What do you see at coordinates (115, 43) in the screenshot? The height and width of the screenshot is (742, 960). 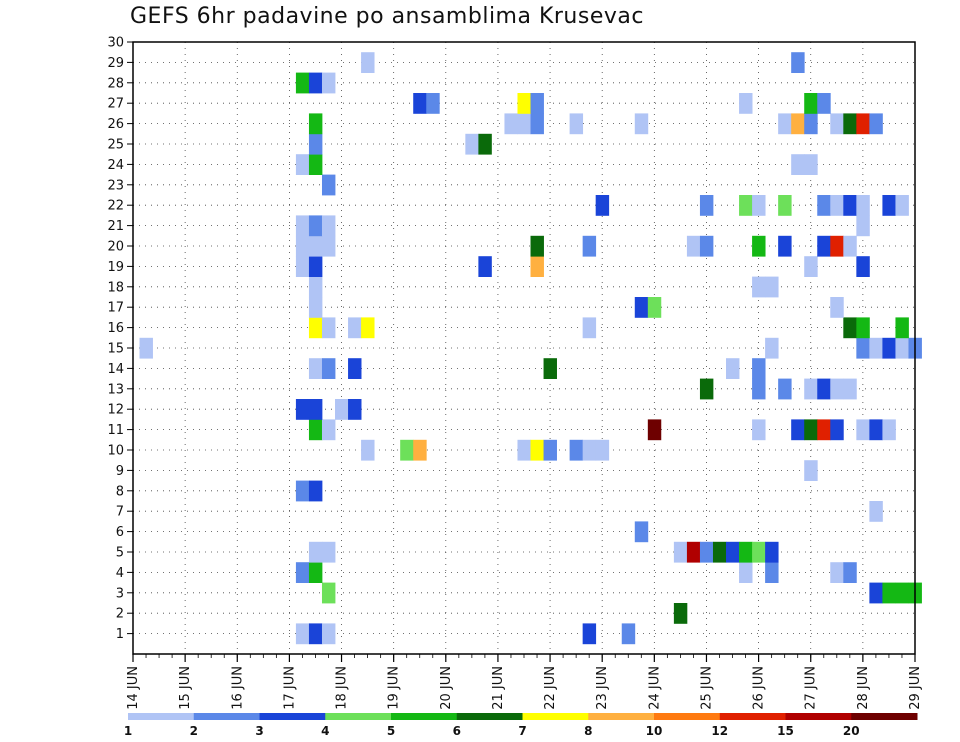 I see `y-tick-label: 30` at bounding box center [115, 43].